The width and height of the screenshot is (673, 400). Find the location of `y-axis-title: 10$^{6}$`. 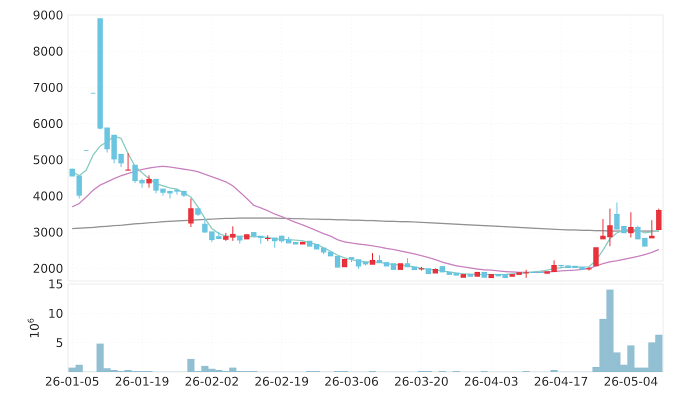

y-axis-title: 10$^{6}$ is located at coordinates (33, 328).